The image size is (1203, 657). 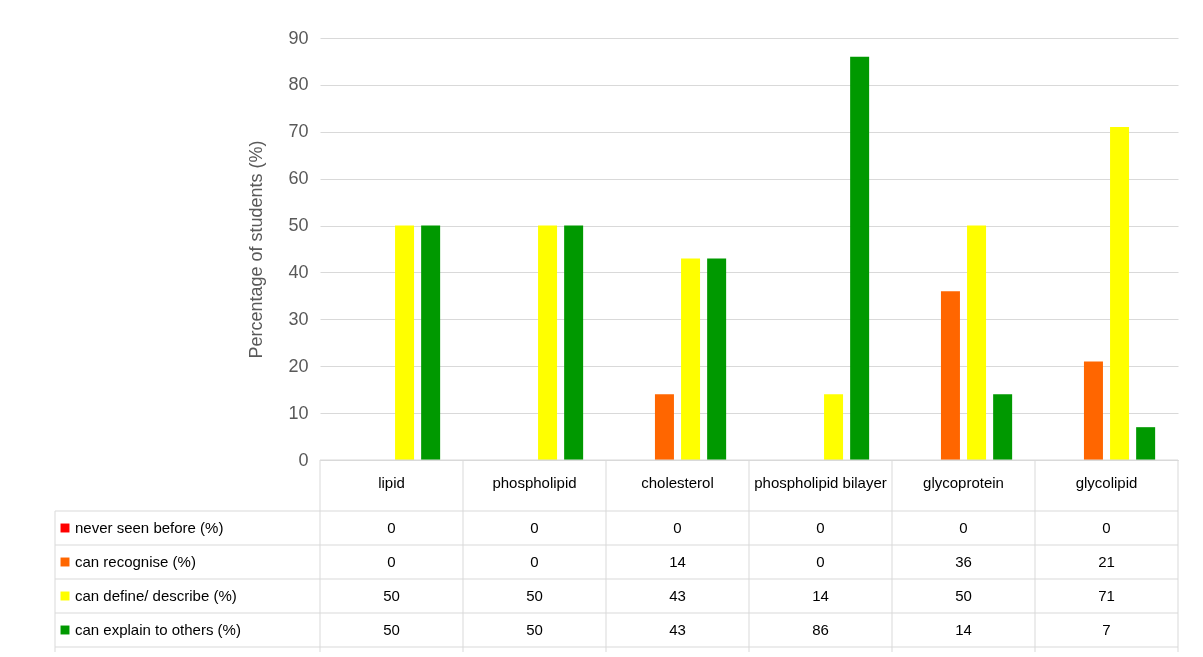 I want to click on x-tick-label: phospholipid, so click(x=534, y=482).